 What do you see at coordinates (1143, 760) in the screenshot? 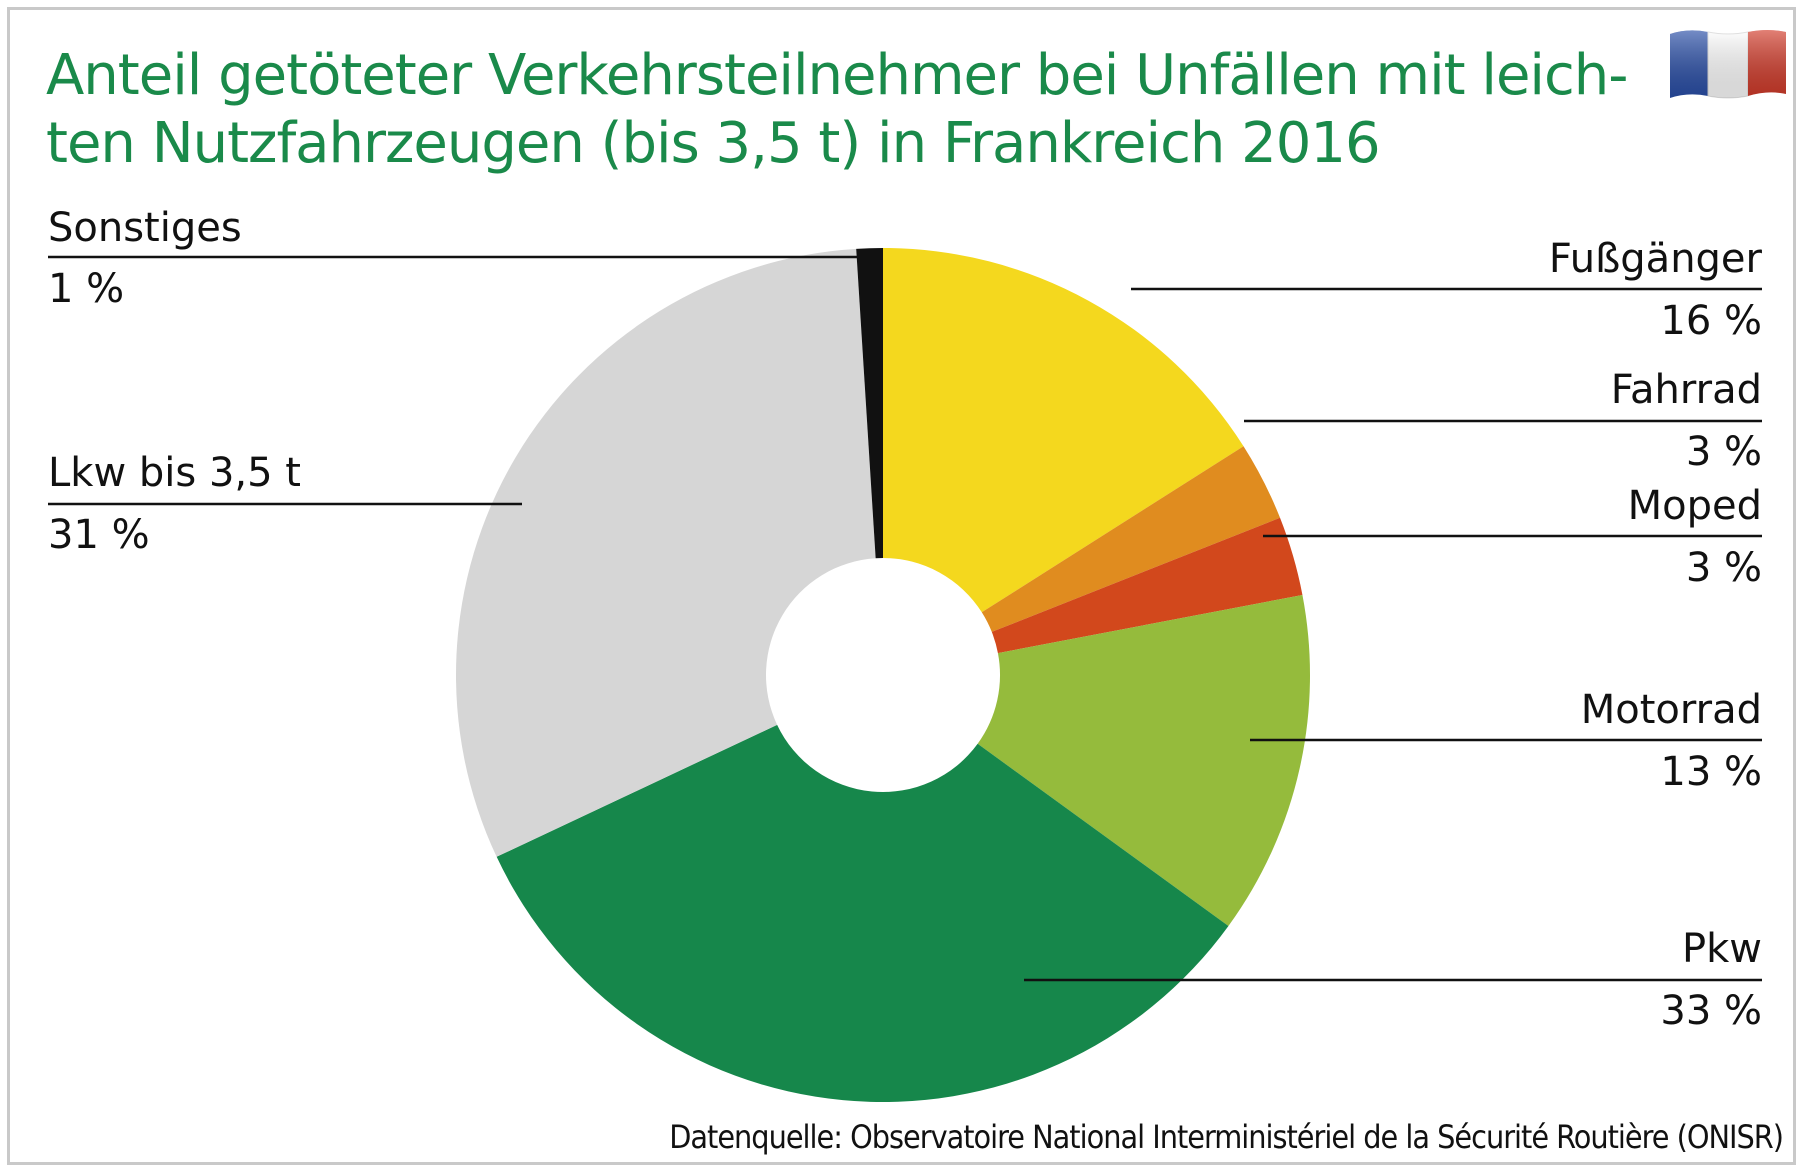
I see `pie-slice-motorrad` at bounding box center [1143, 760].